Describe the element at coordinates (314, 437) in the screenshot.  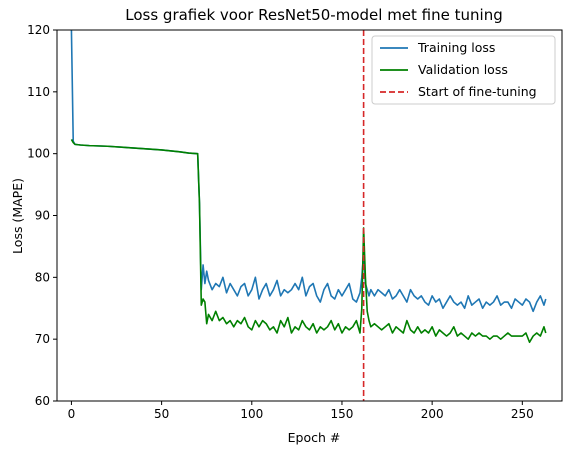
I see `x-axis-label: Epoch #` at that location.